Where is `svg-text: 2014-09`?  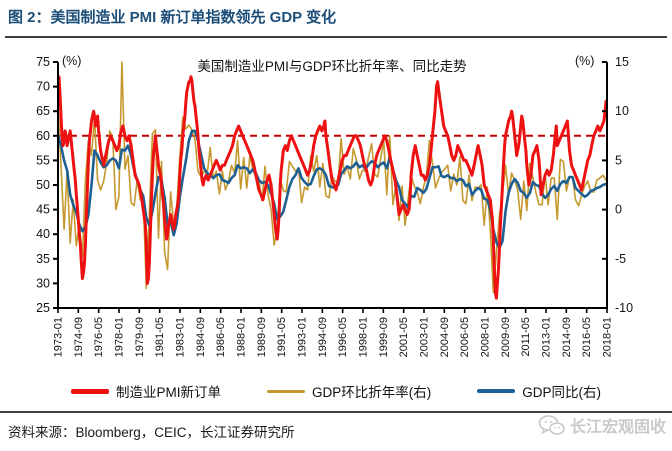 svg-text: 2014-09 is located at coordinates (567, 337).